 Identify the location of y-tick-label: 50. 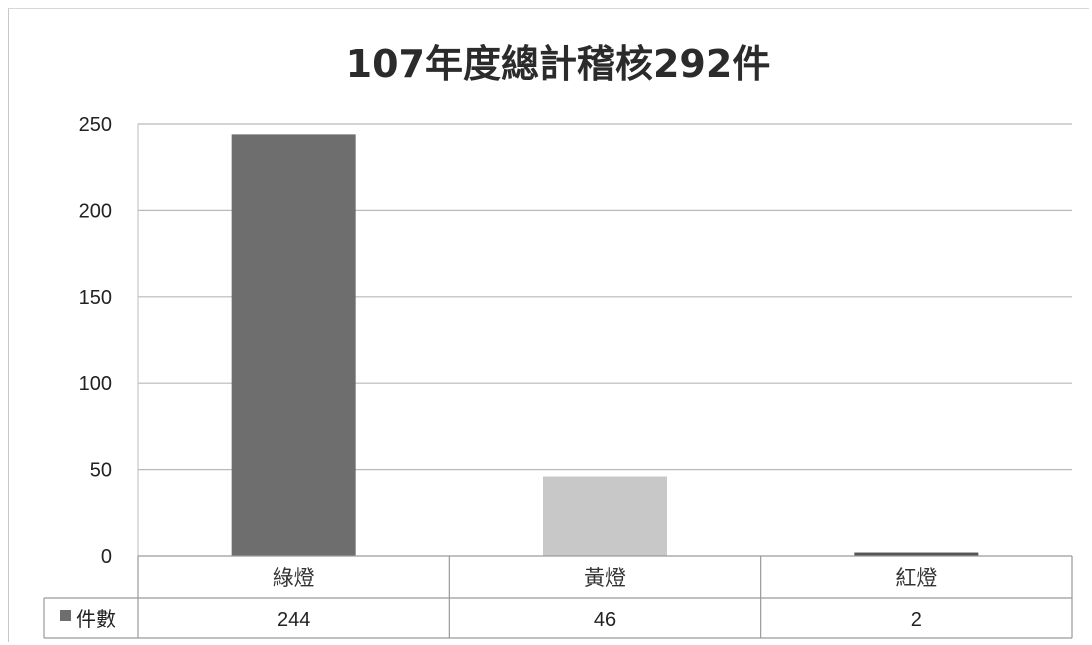
(101, 471).